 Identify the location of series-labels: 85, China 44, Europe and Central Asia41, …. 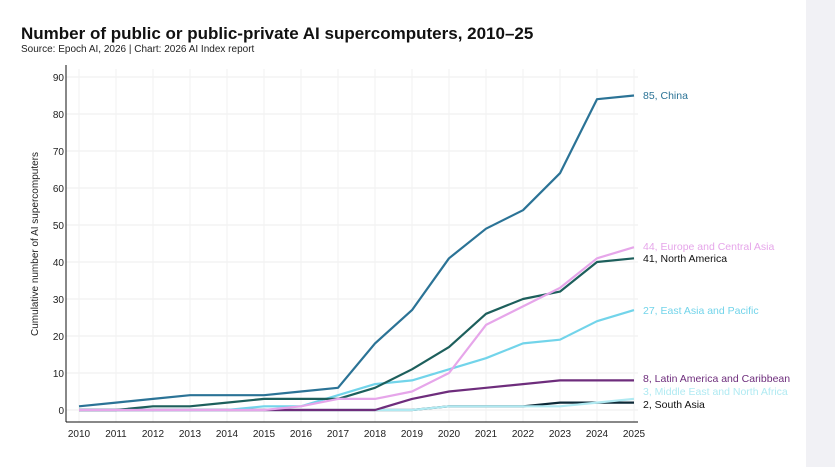
(716, 250).